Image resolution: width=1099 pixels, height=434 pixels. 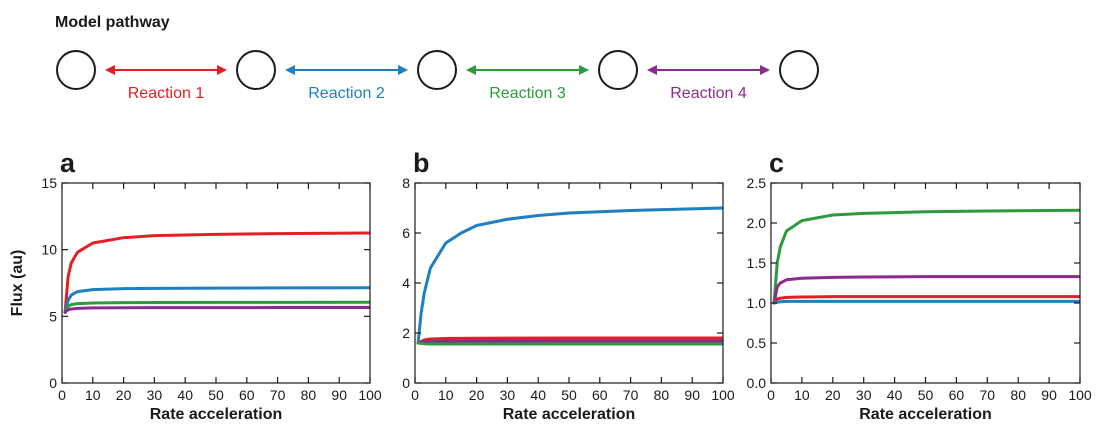 I want to click on panel-letter-b: b, so click(x=421, y=163).